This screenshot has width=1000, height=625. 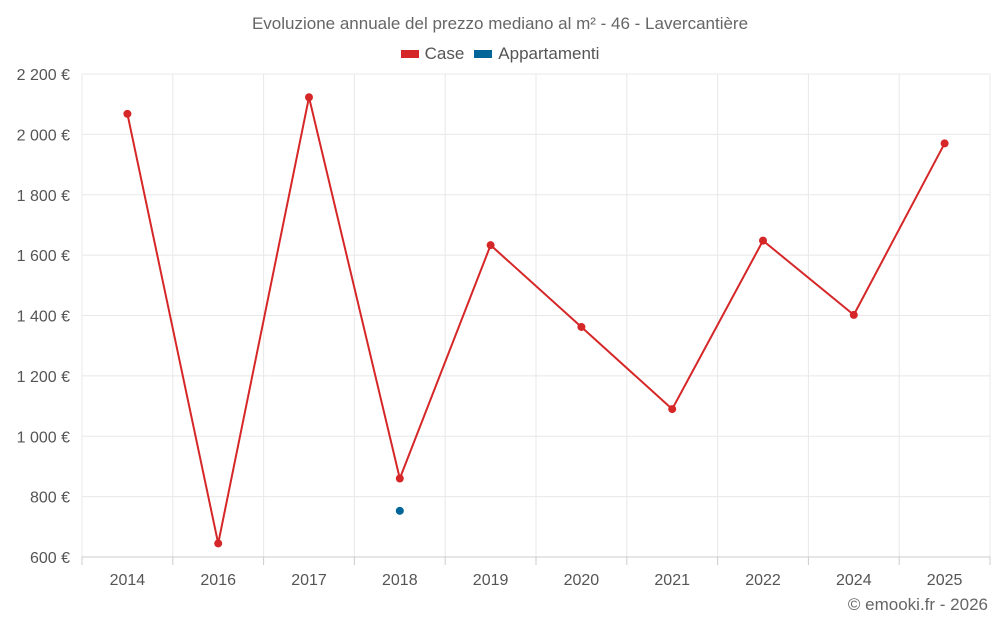 What do you see at coordinates (218, 580) in the screenshot?
I see `x-tick-label: 2016` at bounding box center [218, 580].